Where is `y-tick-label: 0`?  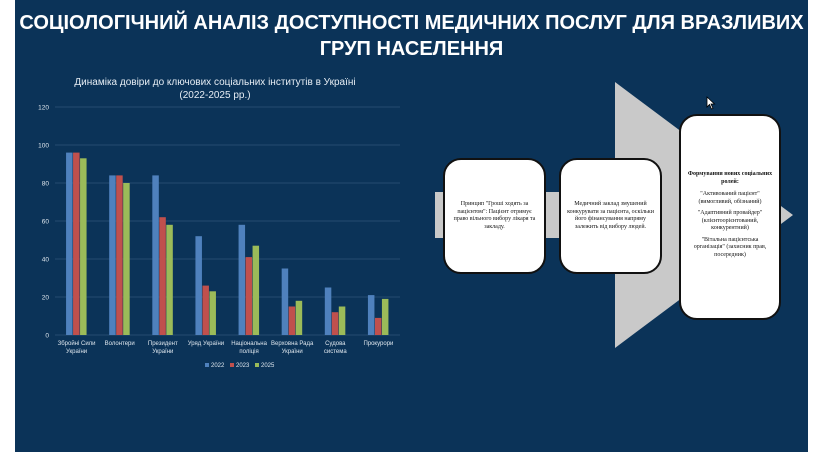 y-tick-label: 0 is located at coordinates (47, 336).